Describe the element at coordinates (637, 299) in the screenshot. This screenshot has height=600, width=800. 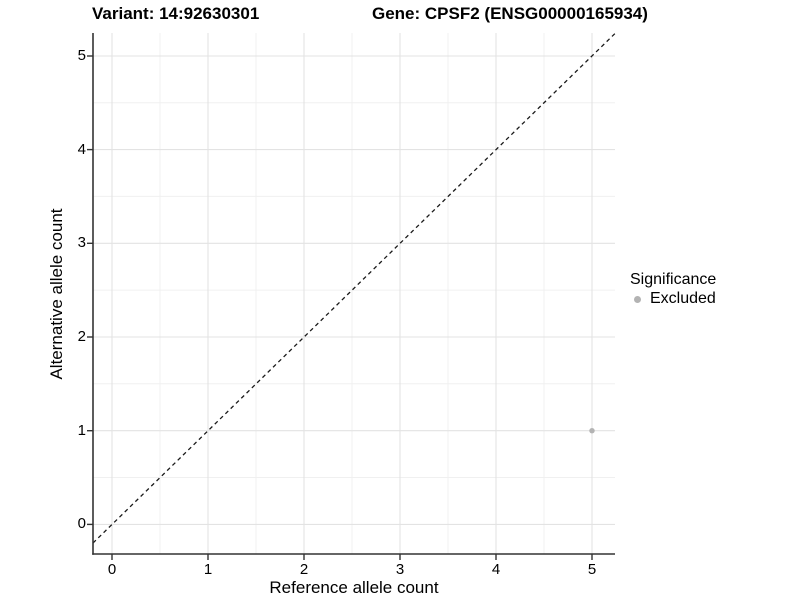
I see `legend-swatch-excluded-icon` at that location.